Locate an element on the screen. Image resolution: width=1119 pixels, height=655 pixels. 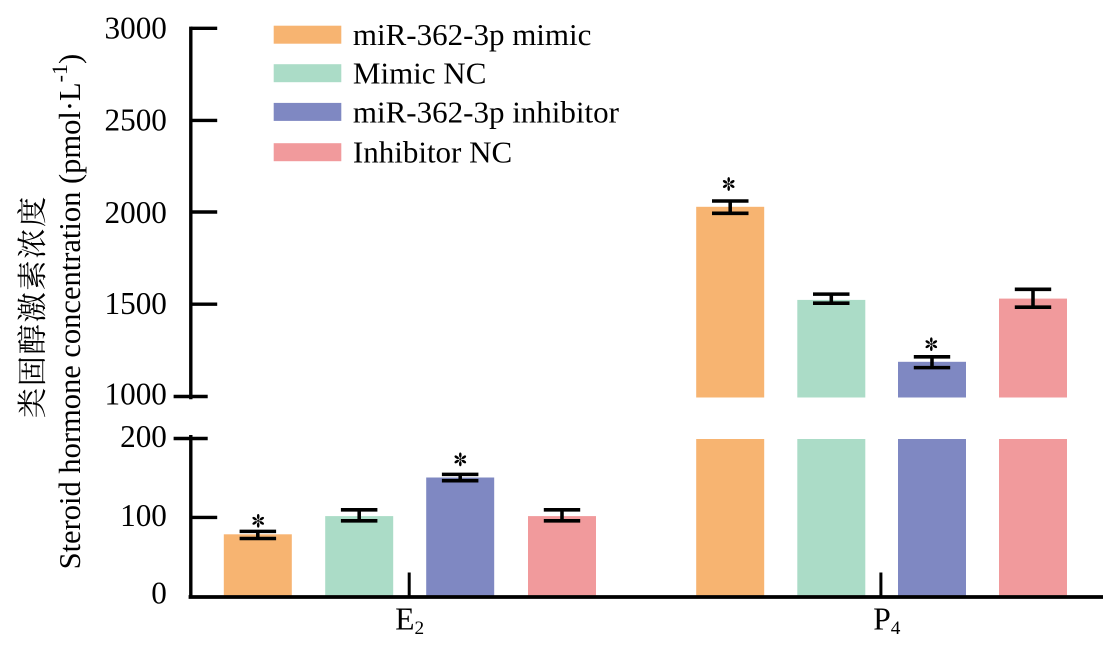
svg-text:Steroid hormone concentration: Steroid hormone concentration (pmol·L-1) is located at coordinates (67, 312).